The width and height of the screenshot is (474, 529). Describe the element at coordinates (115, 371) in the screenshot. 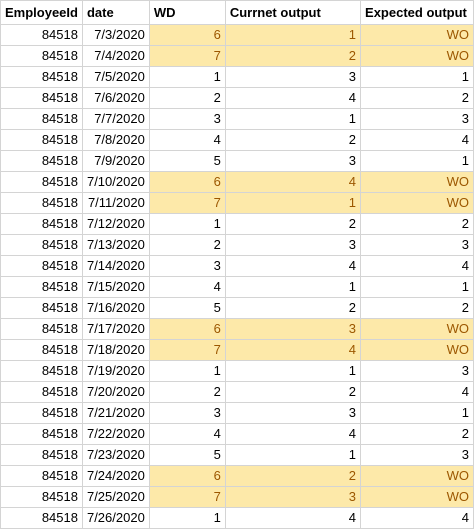

I see `cell-date: 7/19/2020` at that location.